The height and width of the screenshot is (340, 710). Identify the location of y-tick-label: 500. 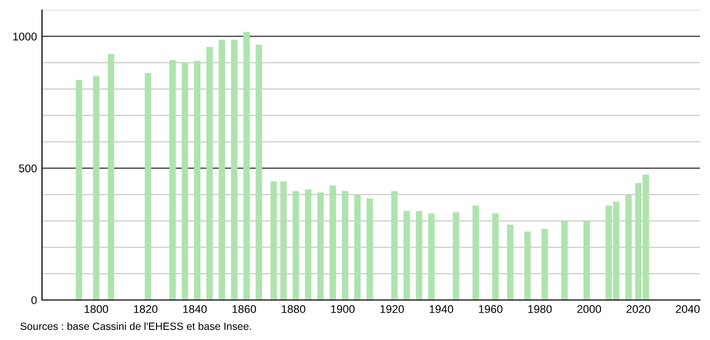
(28, 168).